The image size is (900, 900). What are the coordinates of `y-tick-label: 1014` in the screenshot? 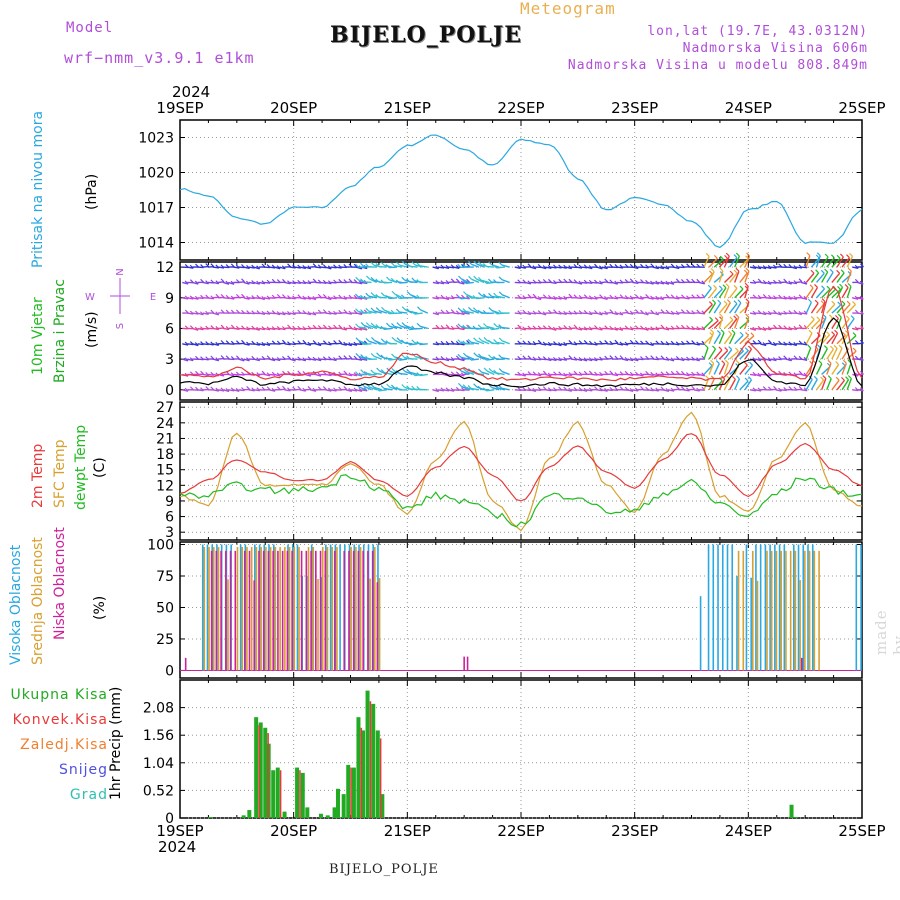 It's located at (156, 244).